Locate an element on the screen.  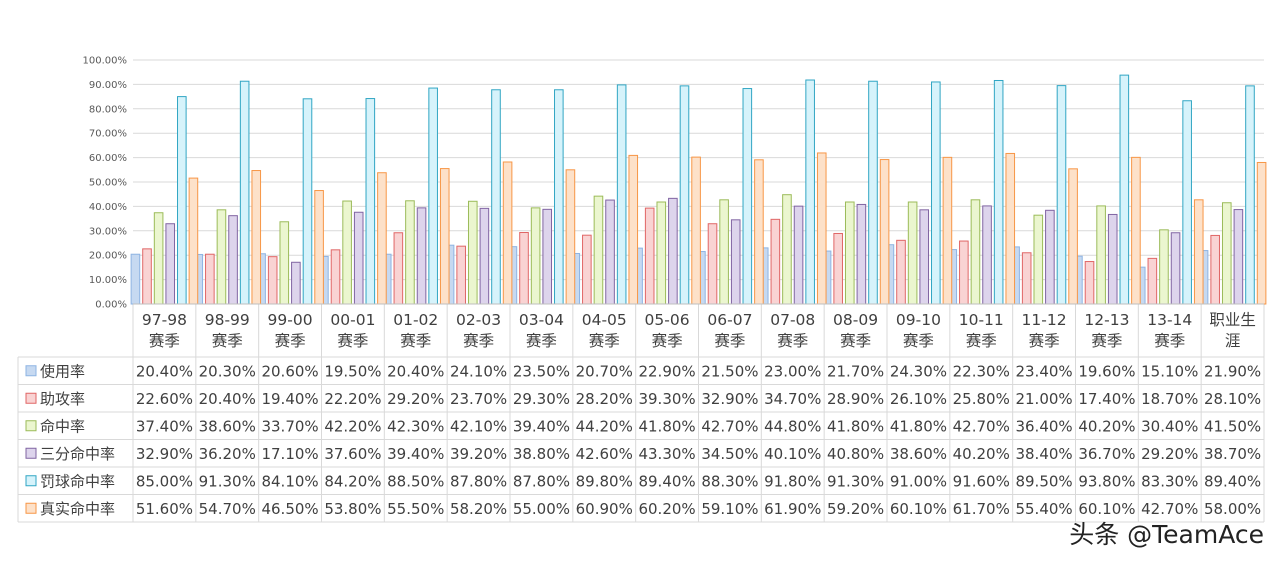
category-label: 00-01 赛季 is located at coordinates (352, 330).